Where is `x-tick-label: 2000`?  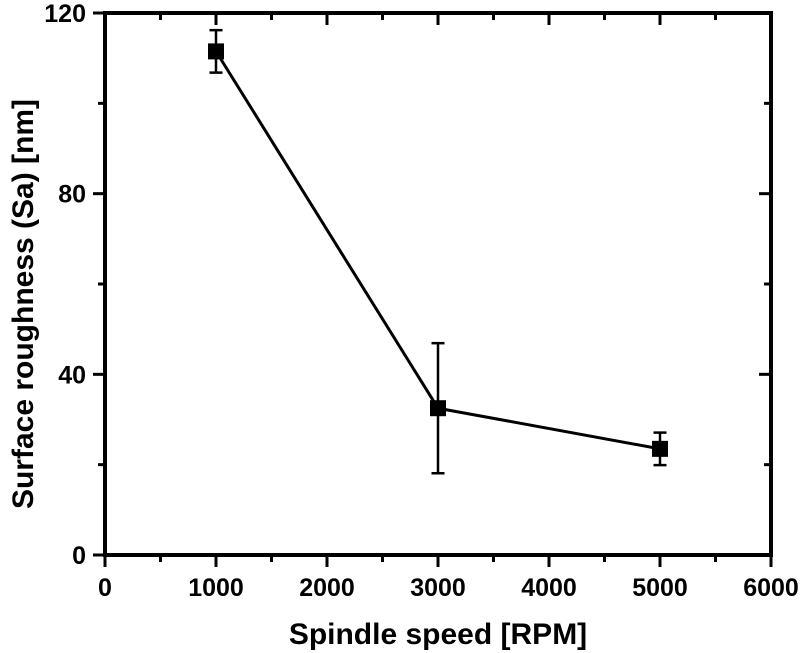
x-tick-label: 2000 is located at coordinates (327, 588).